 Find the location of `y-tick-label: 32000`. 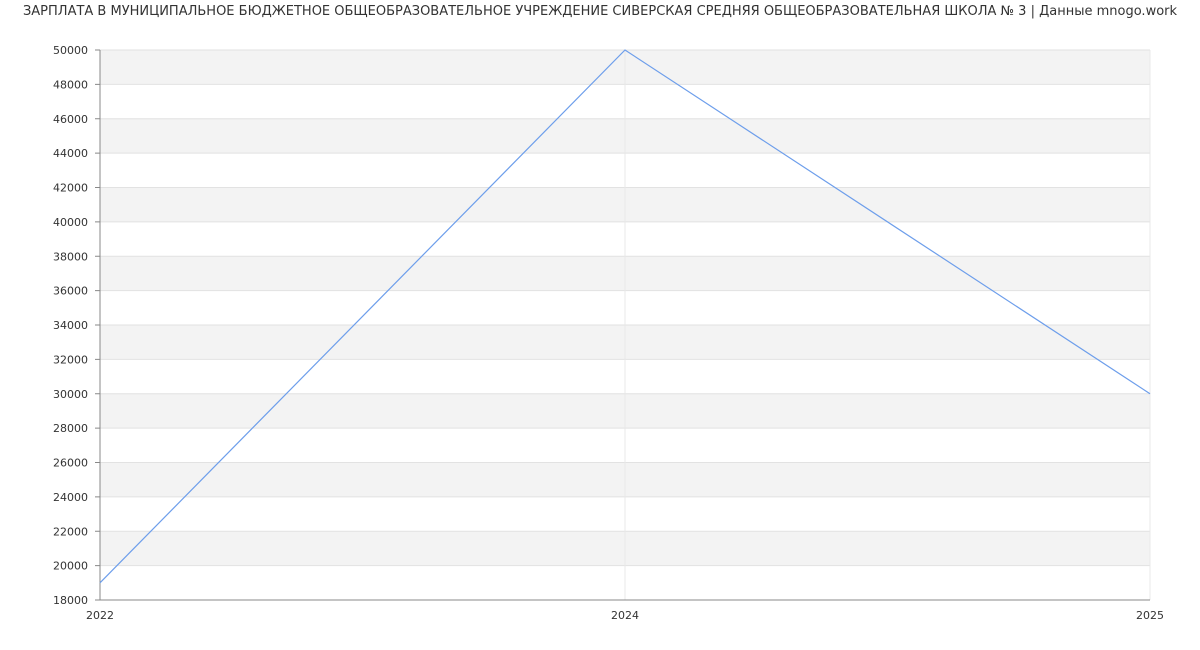

y-tick-label: 32000 is located at coordinates (70, 359).